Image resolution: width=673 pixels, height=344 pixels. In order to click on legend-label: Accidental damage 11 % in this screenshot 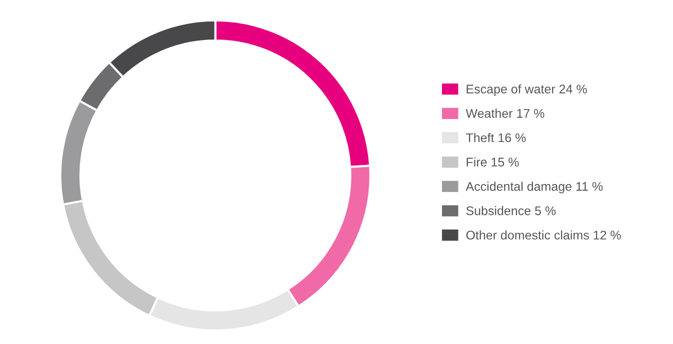, I will do `click(534, 188)`.